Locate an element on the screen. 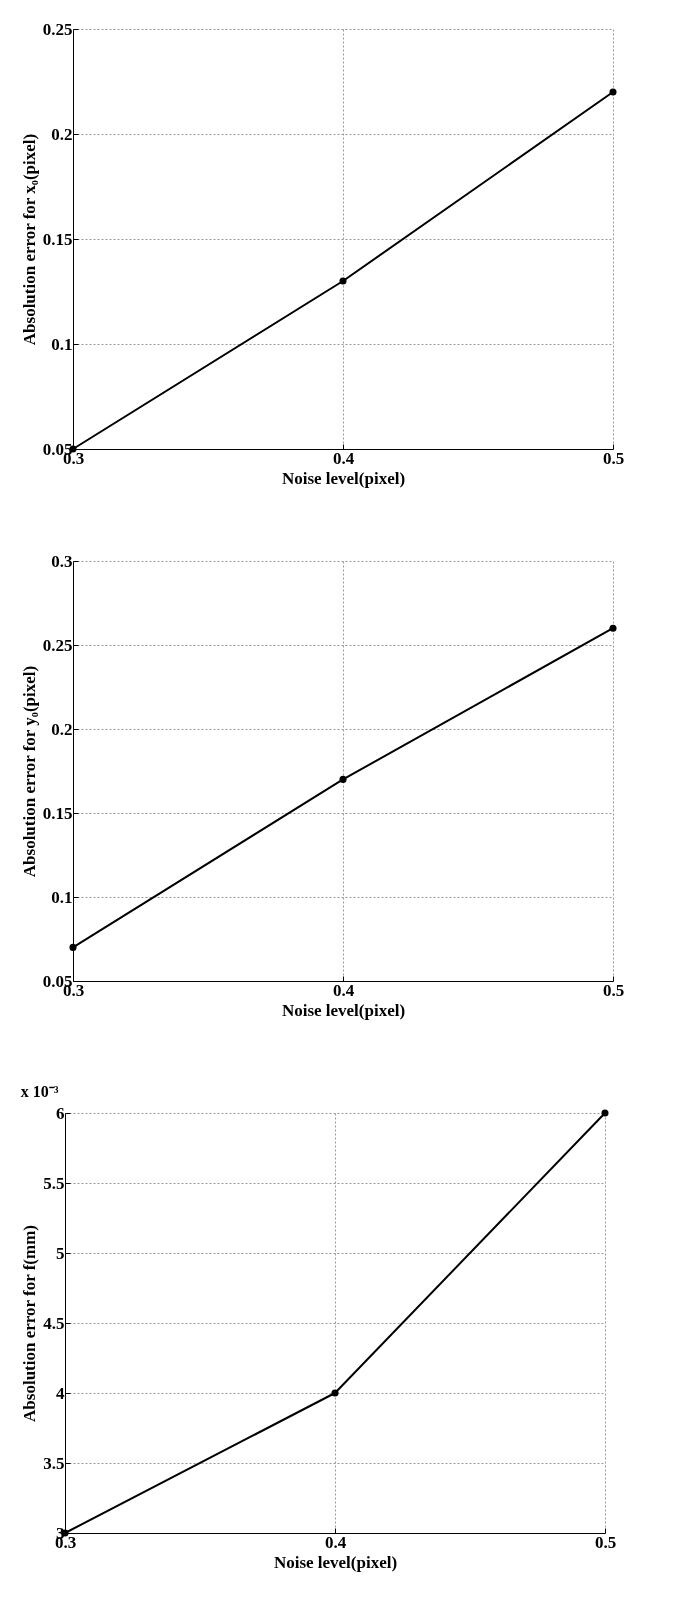 Image resolution: width=686 pixels, height=1598 pixels. y-axis-title: Absolution error for y₀(pixel) is located at coordinates (29, 771).